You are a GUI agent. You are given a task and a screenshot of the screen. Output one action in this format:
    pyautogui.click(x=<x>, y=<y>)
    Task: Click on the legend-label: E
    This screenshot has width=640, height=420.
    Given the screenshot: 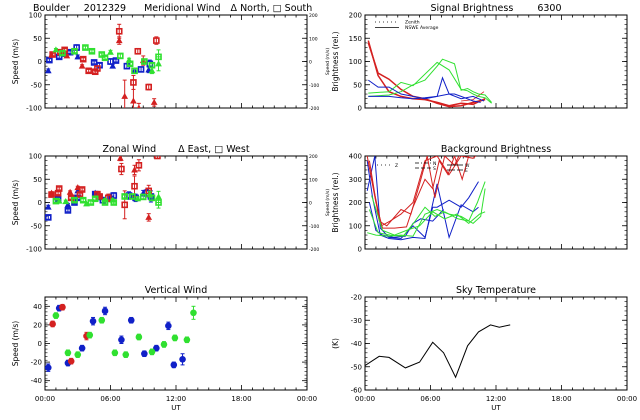 What is the action you would take?
    pyautogui.click(x=466, y=171)
    